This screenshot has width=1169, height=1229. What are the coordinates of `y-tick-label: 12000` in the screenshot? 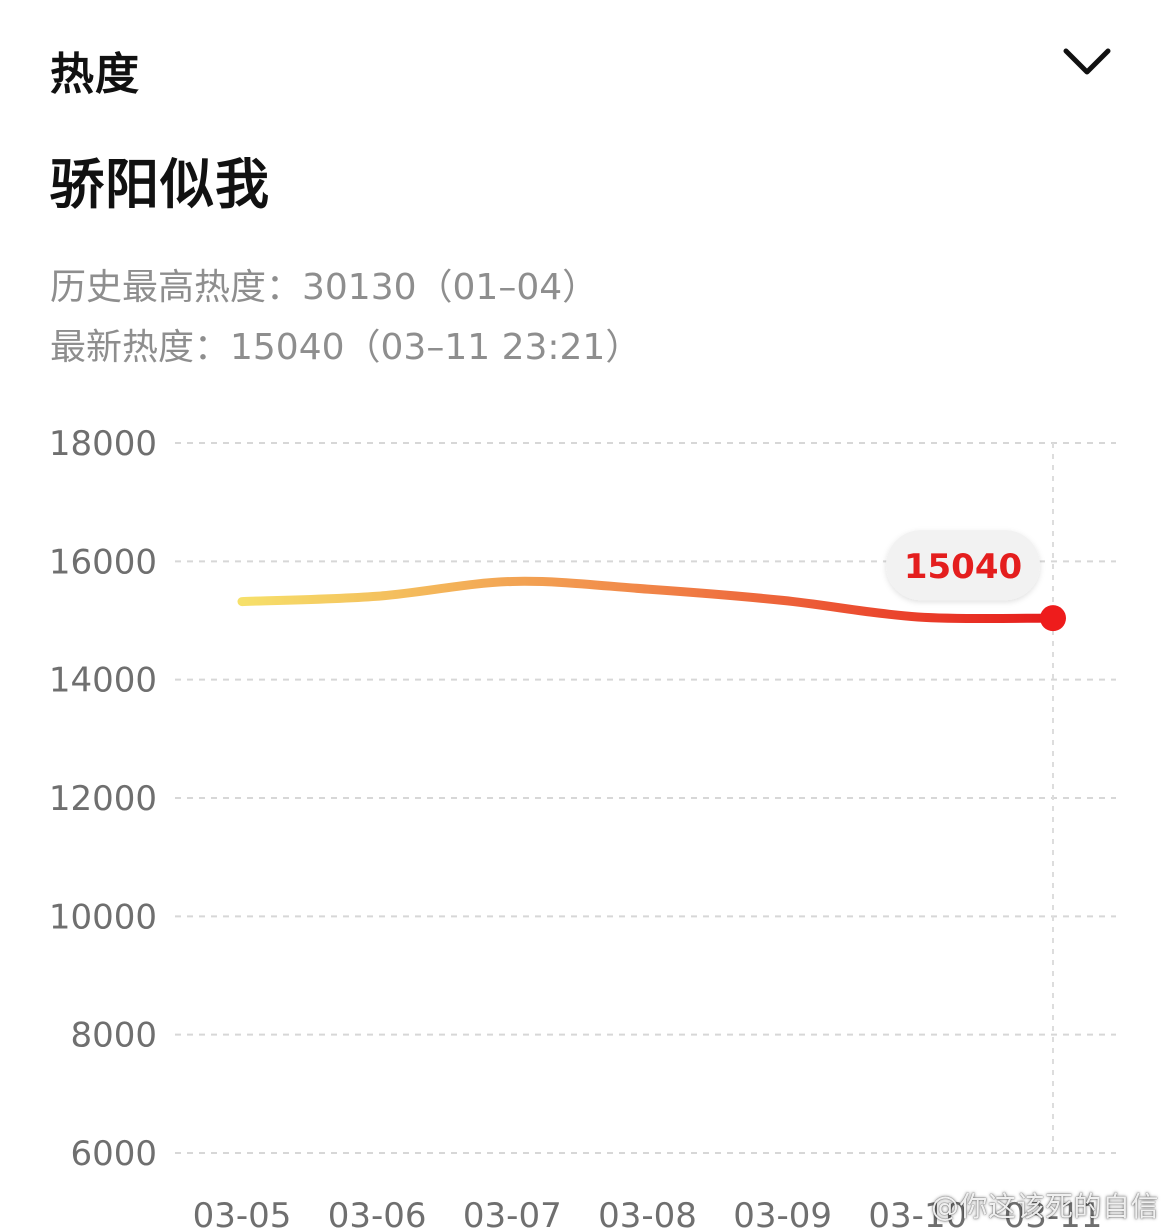 It's located at (103, 799).